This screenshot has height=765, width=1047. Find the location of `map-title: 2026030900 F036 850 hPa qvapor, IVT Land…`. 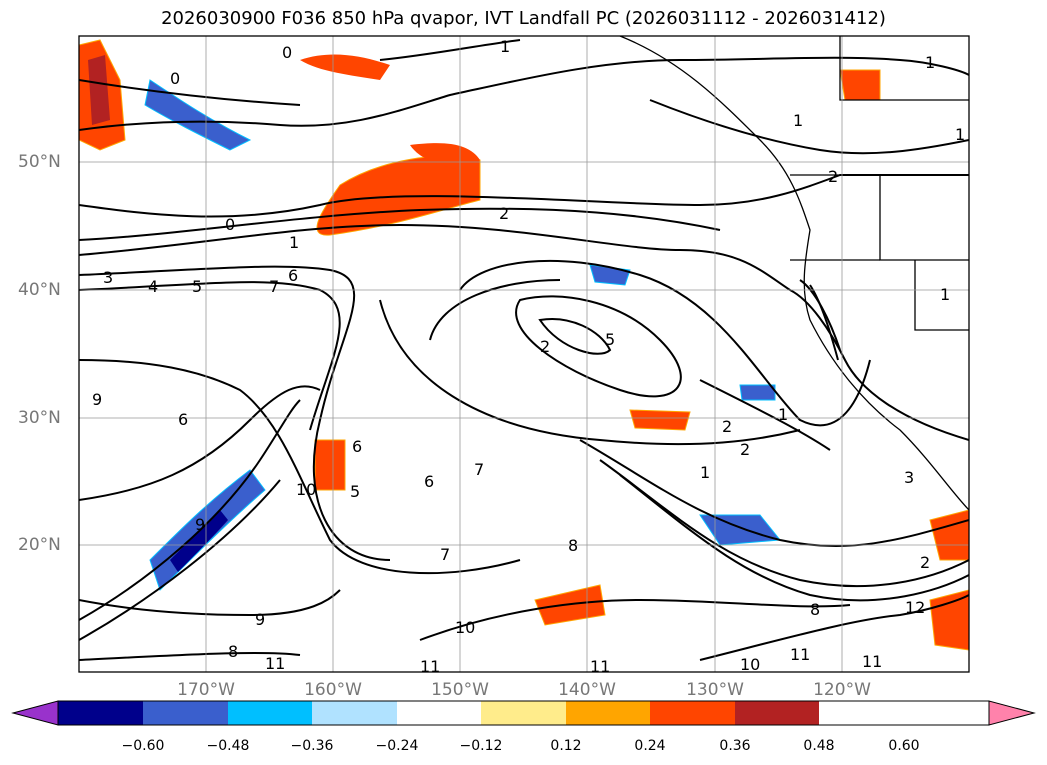

map-title: 2026030900 F036 850 hPa qvapor, IVT Land… is located at coordinates (523, 18).